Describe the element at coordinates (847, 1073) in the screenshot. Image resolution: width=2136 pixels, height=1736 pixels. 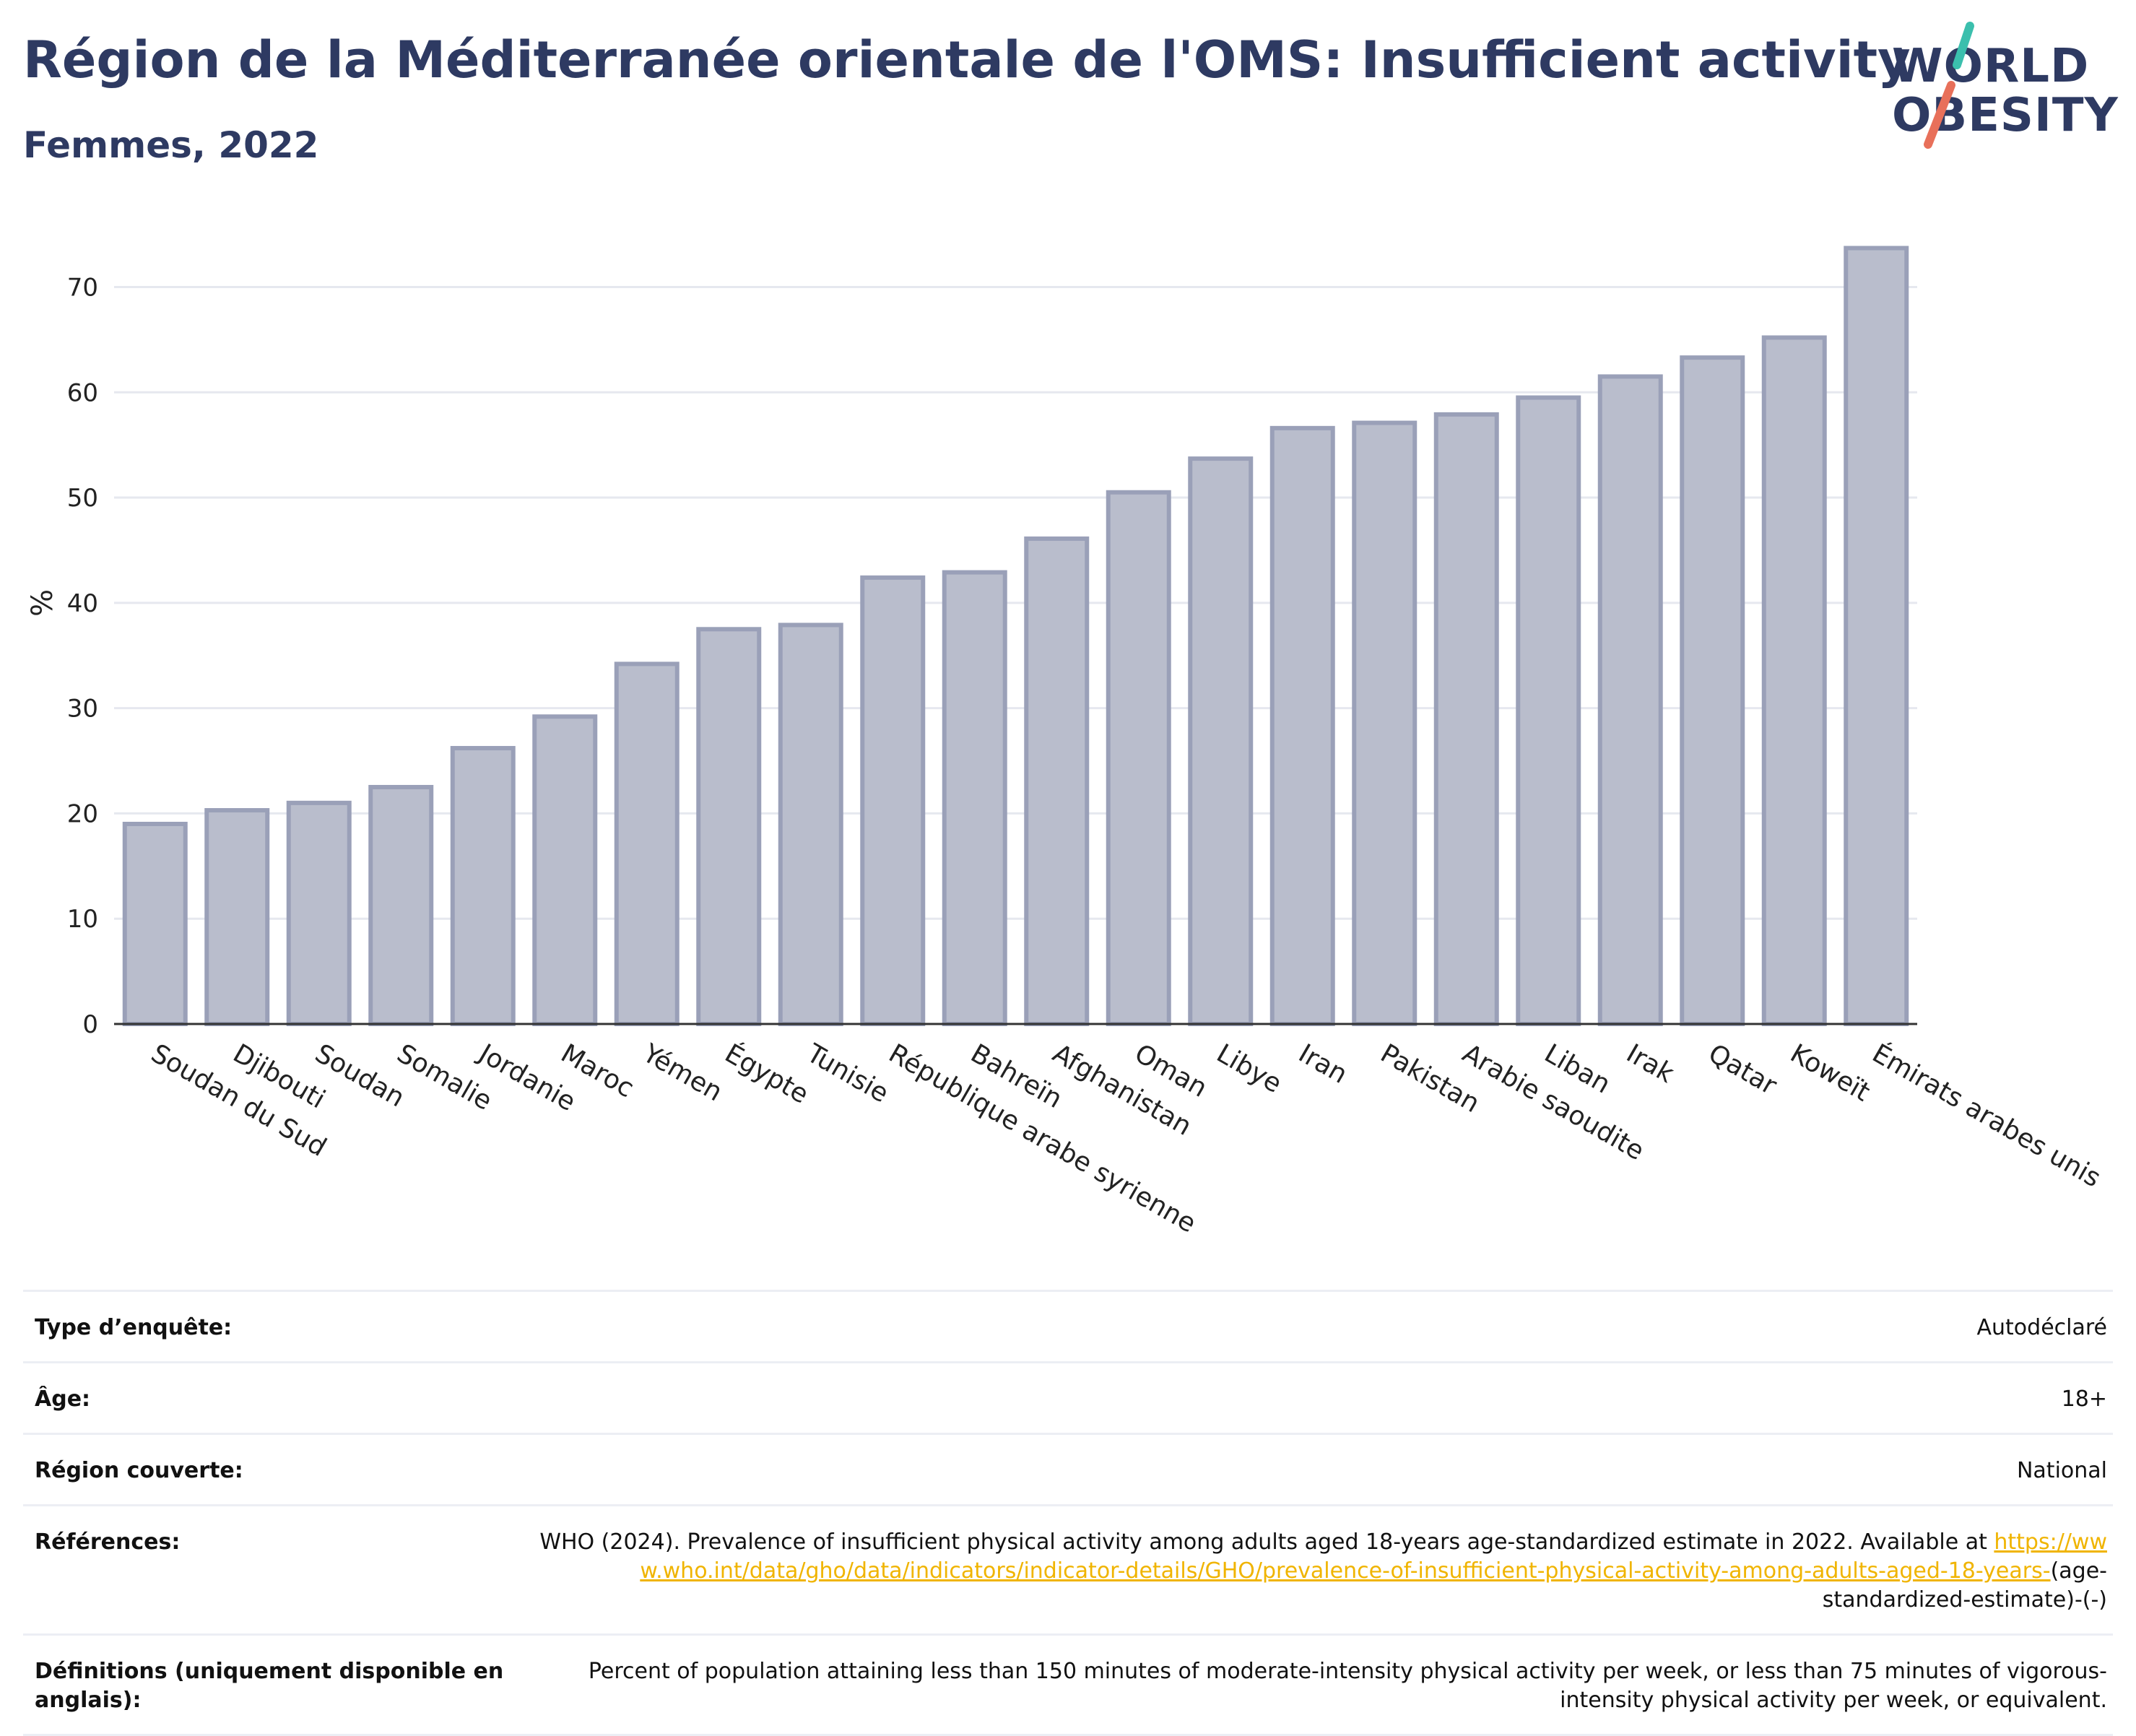
I see `x-tick-label: Tunisie` at that location.